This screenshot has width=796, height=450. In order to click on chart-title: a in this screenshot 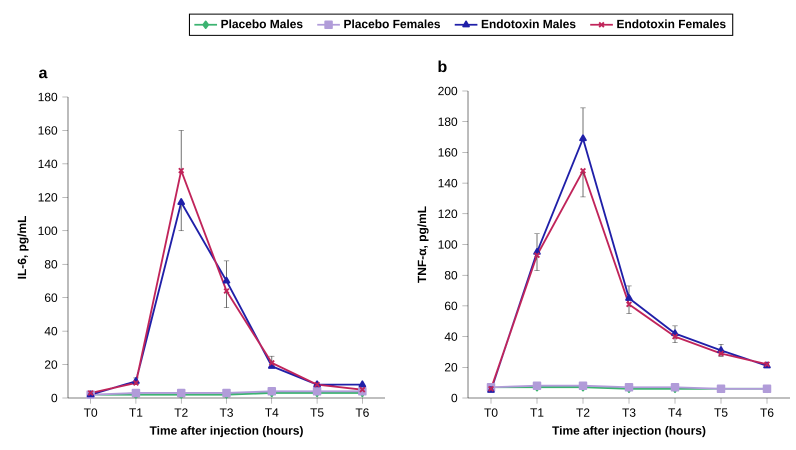, I will do `click(43, 74)`.